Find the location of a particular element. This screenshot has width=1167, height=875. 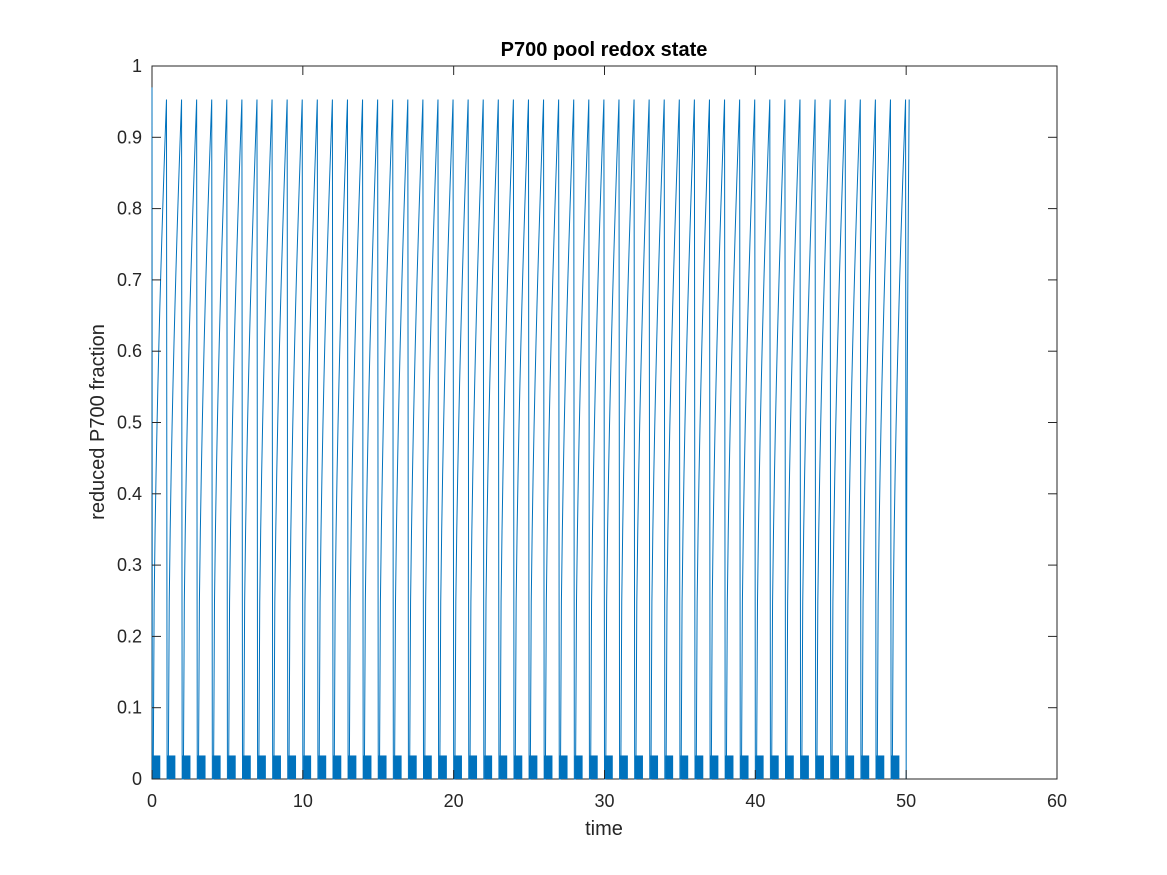

x-tick-label: 30 is located at coordinates (604, 801).